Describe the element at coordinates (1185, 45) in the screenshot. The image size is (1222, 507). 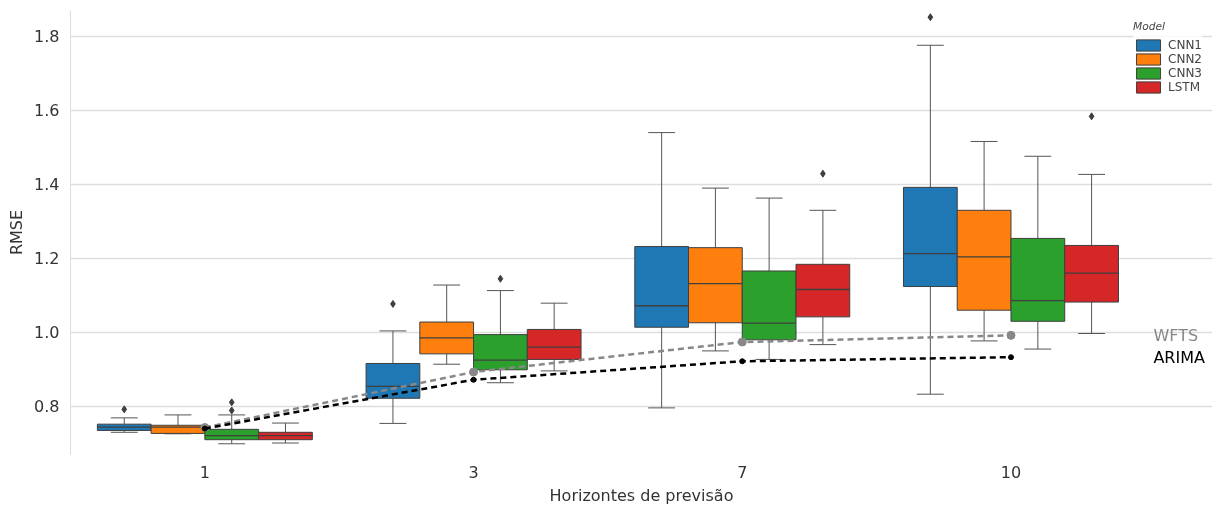
I see `legend-label: CNN1` at that location.